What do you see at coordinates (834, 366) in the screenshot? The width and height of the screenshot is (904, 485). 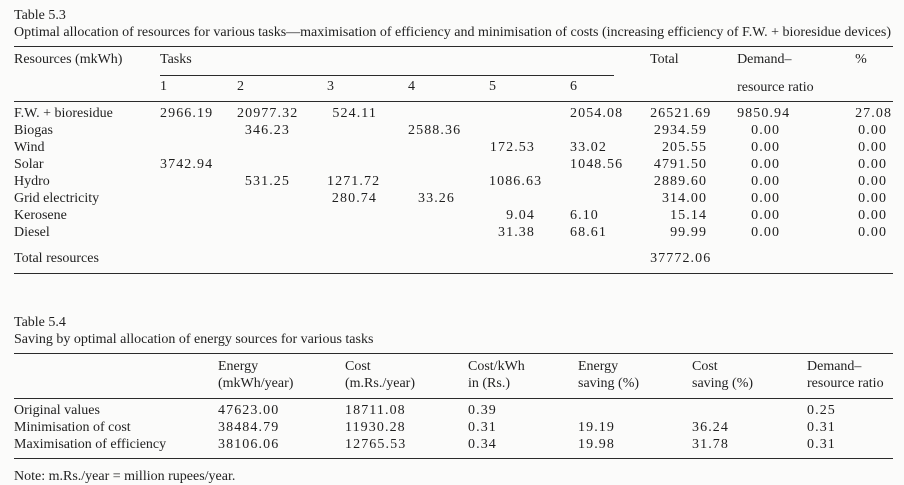 I see `dr-header-line1: Demand–` at bounding box center [834, 366].